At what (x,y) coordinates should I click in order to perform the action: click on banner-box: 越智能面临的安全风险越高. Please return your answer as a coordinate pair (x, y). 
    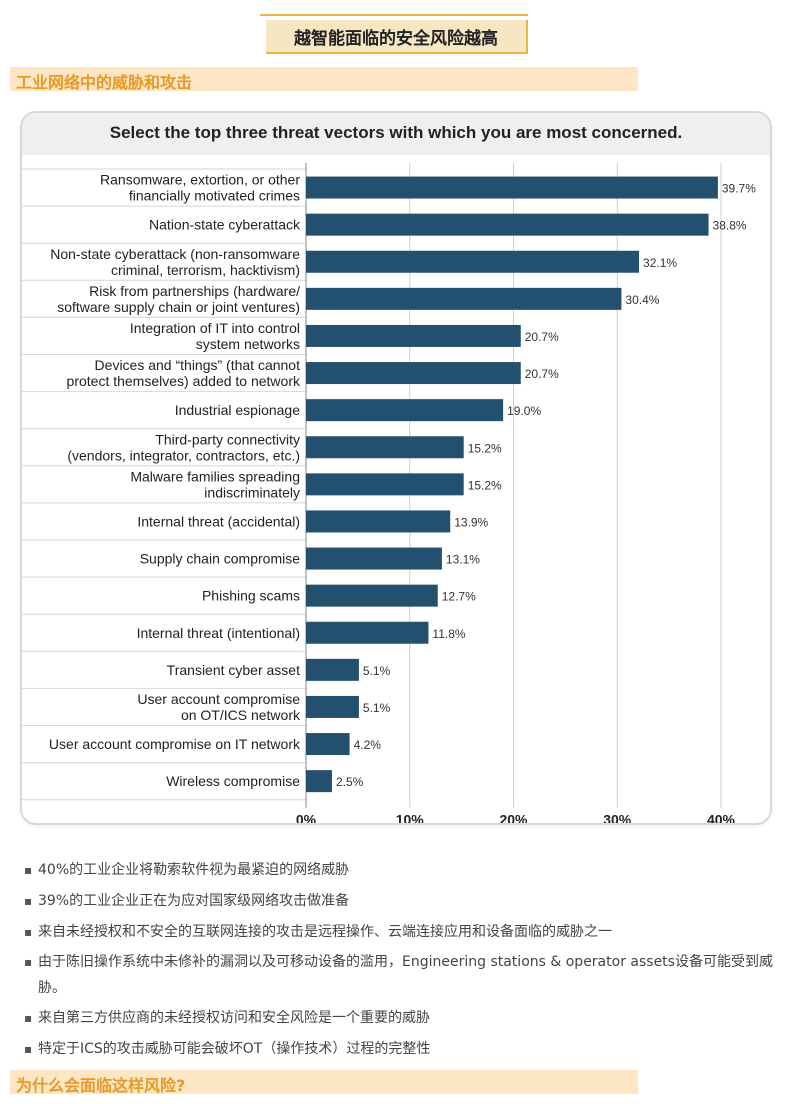
    Looking at the image, I should click on (397, 37).